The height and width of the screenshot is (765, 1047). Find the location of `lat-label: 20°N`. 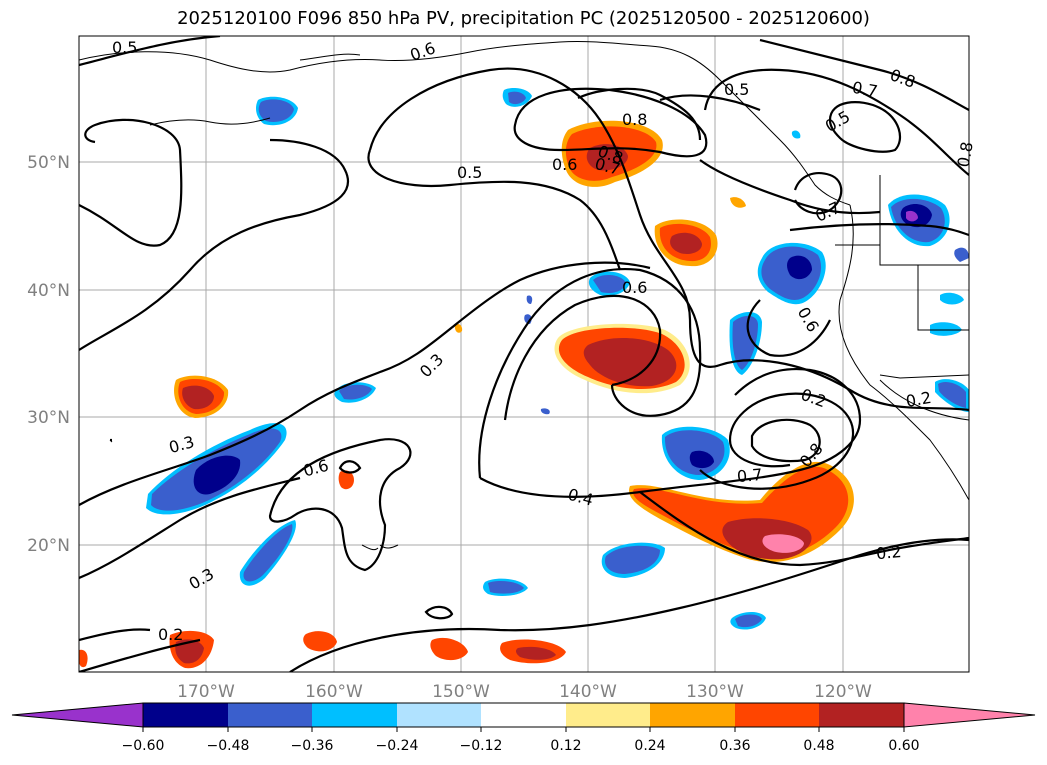

lat-label: 20°N is located at coordinates (48, 546).